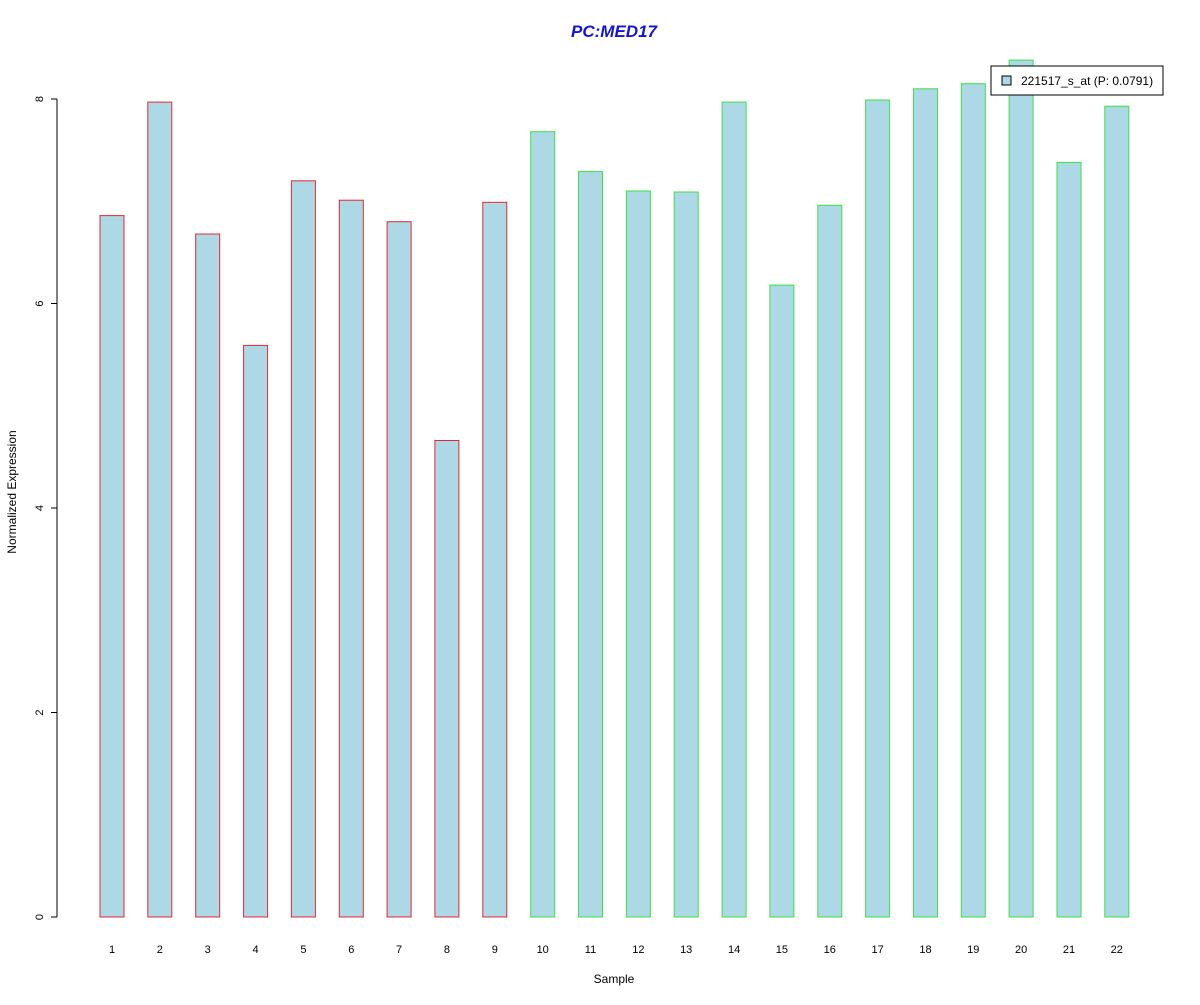 Image resolution: width=1200 pixels, height=1005 pixels. Describe the element at coordinates (256, 950) in the screenshot. I see `x-tick-label: 4` at that location.